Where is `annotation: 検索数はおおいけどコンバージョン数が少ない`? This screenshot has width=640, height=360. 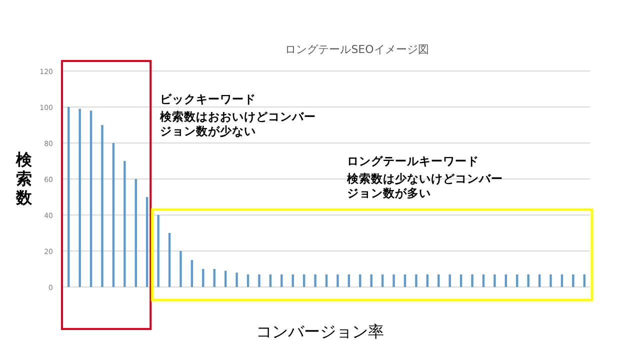 annotation: 検索数はおおいけどコンバージョン数が少ない is located at coordinates (237, 124).